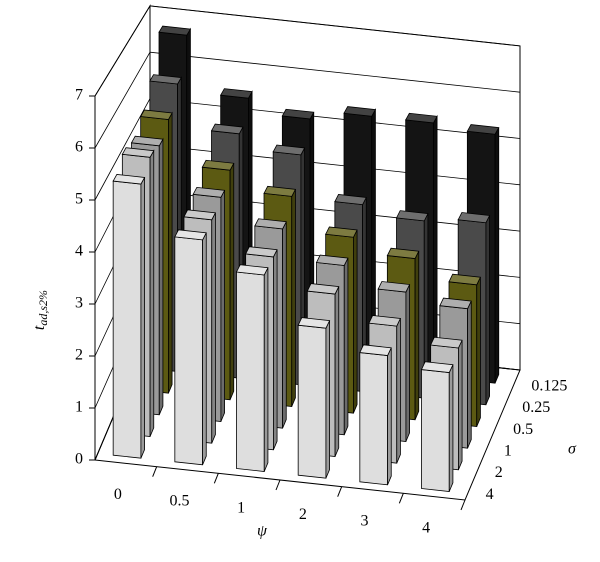  I want to click on x-tick-label: 1, so click(241, 507).